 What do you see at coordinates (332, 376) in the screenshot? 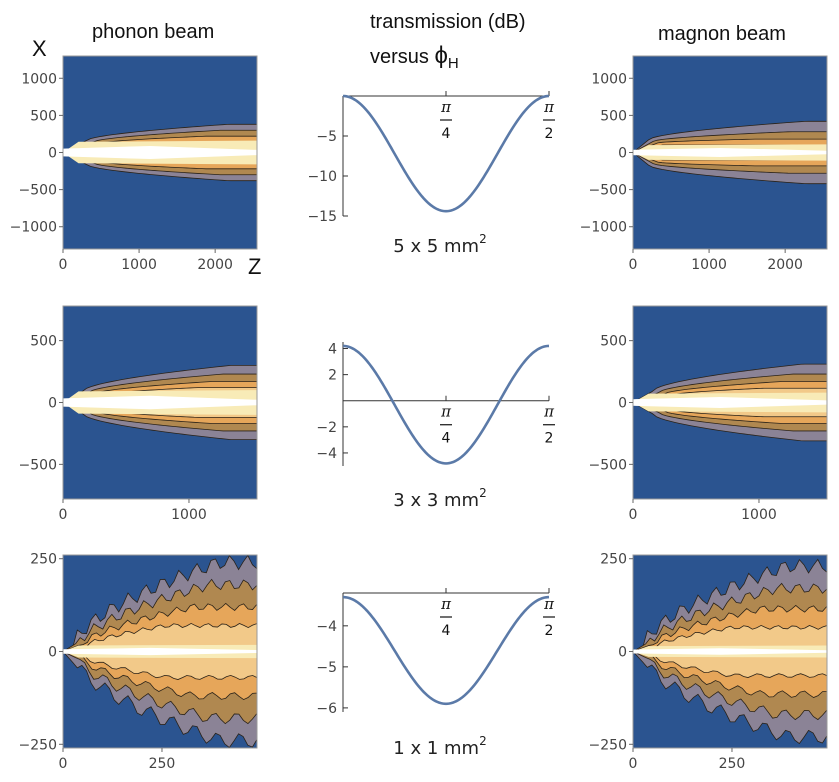
I see `y-tick-label: 2` at bounding box center [332, 376].